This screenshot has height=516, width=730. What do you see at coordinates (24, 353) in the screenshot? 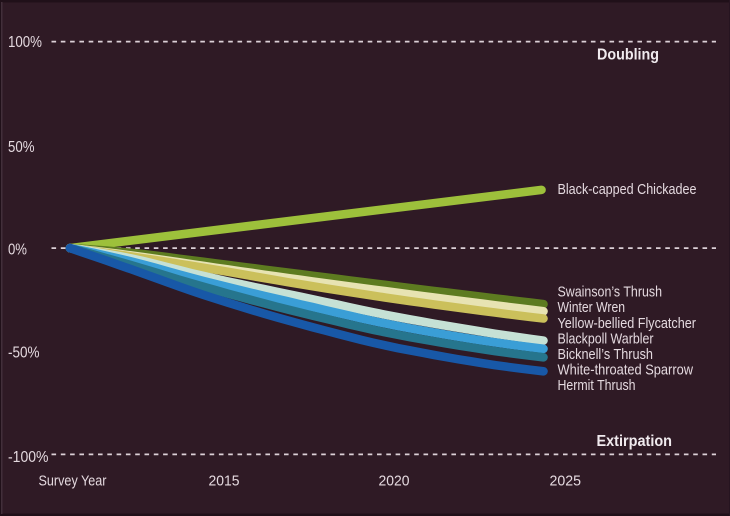
I see `svg-text: -50%` at bounding box center [24, 353].